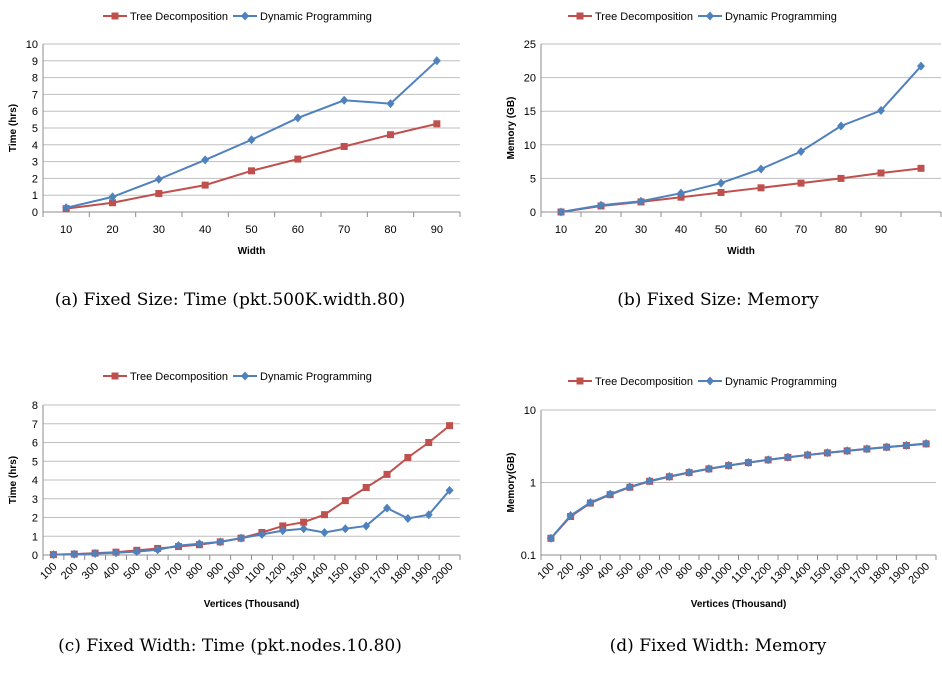  What do you see at coordinates (664, 571) in the screenshot?
I see `x-tick-label: 700` at bounding box center [664, 571].